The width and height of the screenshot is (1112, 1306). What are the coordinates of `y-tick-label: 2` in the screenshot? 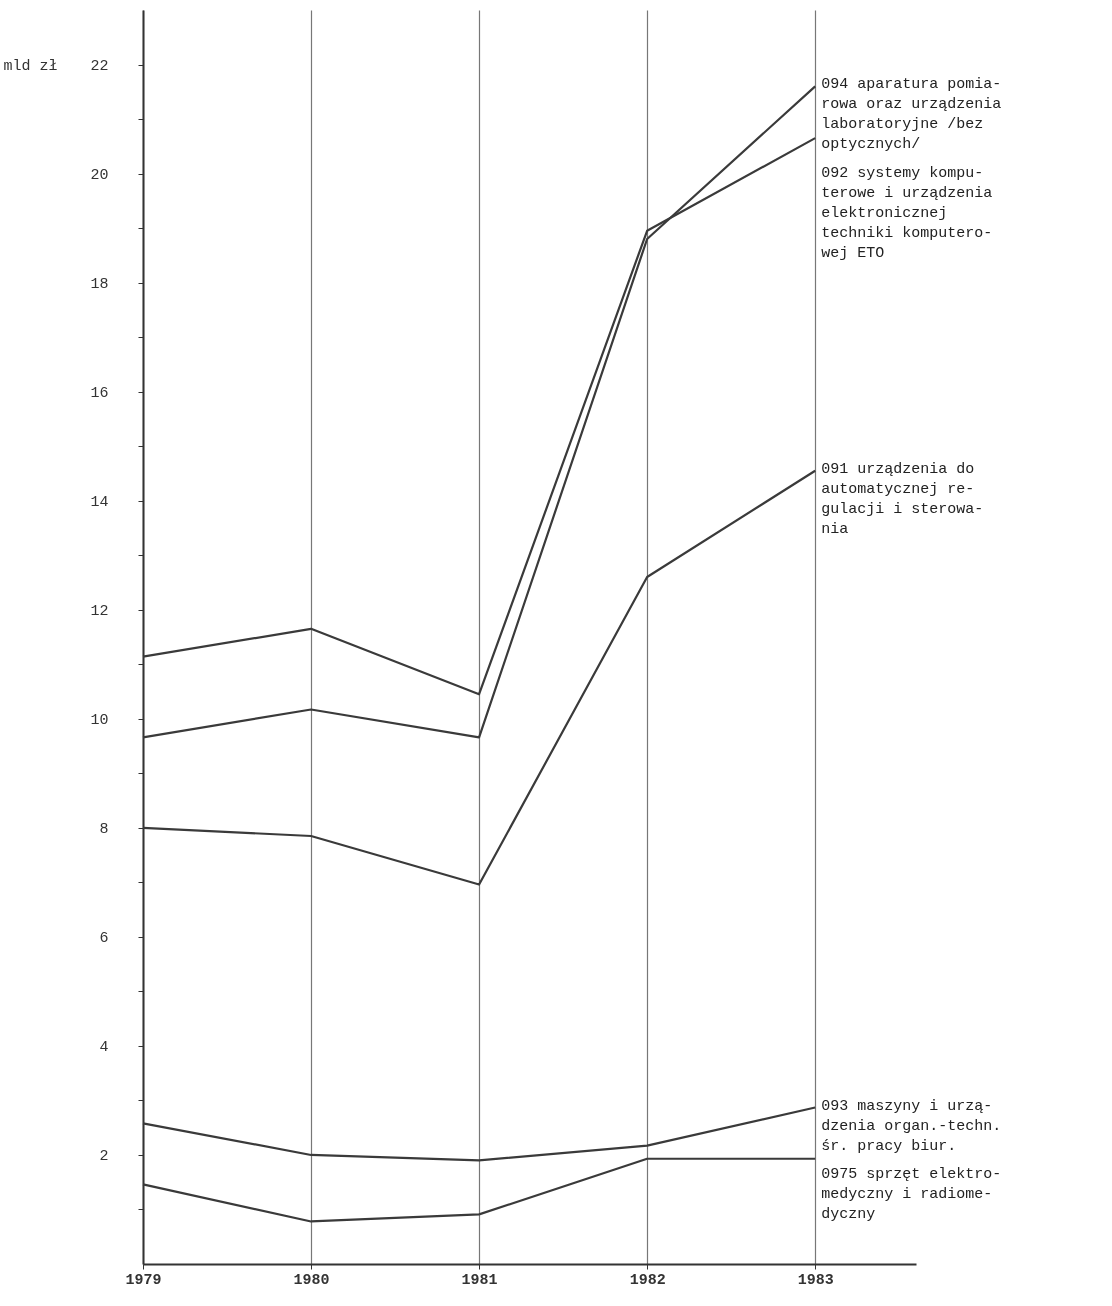 It's located at (104, 1157).